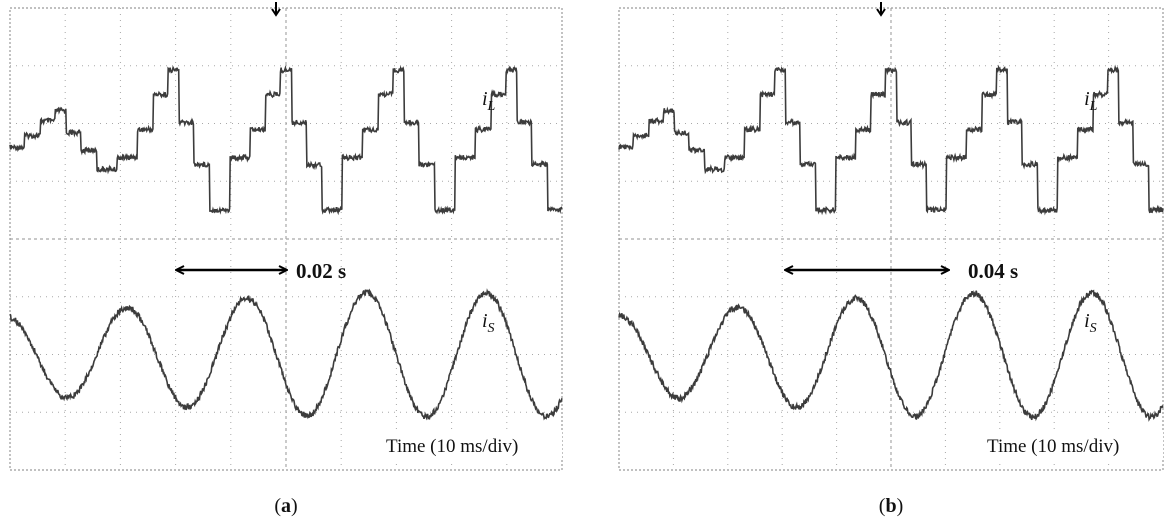 The width and height of the screenshot is (1165, 525). Describe the element at coordinates (891, 506) in the screenshot. I see `panel-label: (b)` at that location.